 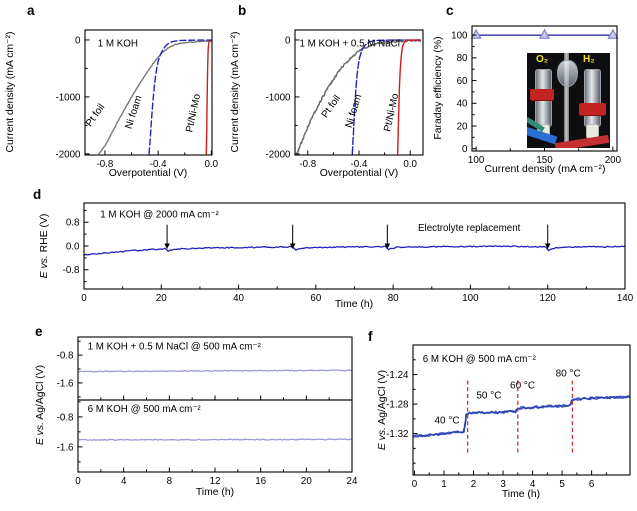 I want to click on svg-text: 5, so click(x=562, y=484).